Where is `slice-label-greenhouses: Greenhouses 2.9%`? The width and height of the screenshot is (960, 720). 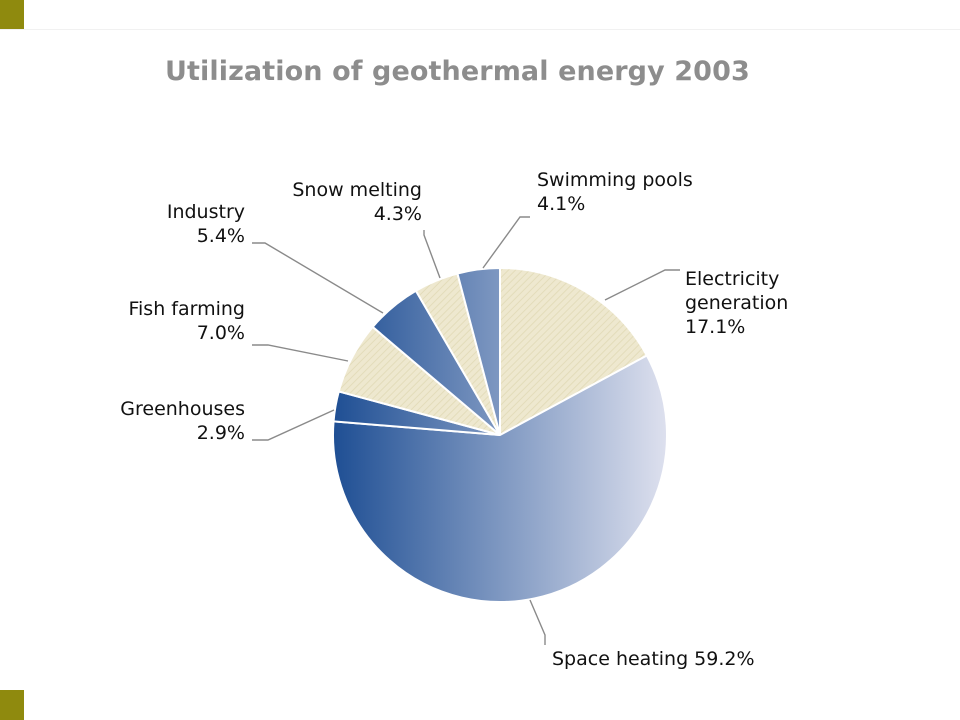 slice-label-greenhouses: Greenhouses 2.9% is located at coordinates (182, 421).